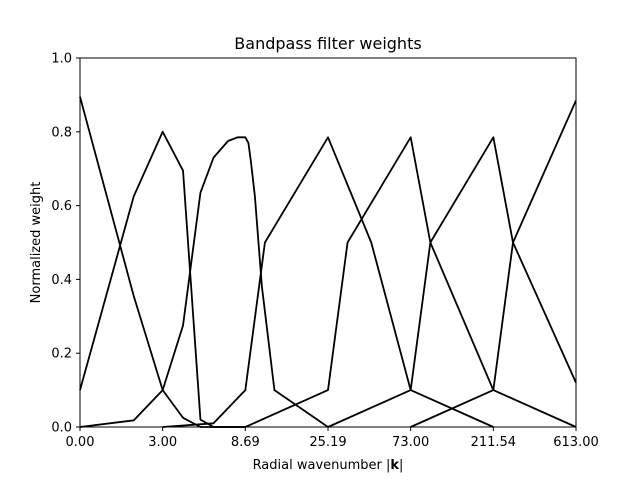 The height and width of the screenshot is (480, 640). Describe the element at coordinates (162, 442) in the screenshot. I see `x-tick-label: 3.00` at that location.